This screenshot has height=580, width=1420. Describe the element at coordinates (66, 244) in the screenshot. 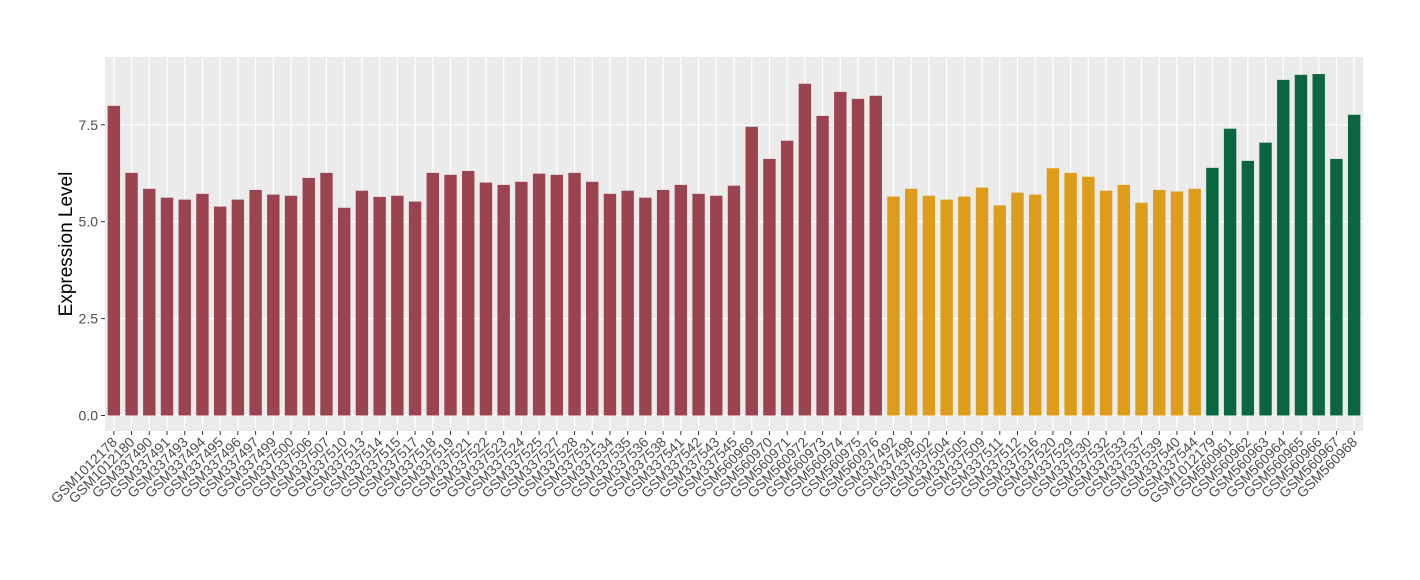

I see `y-axis-title: Expression Level` at that location.